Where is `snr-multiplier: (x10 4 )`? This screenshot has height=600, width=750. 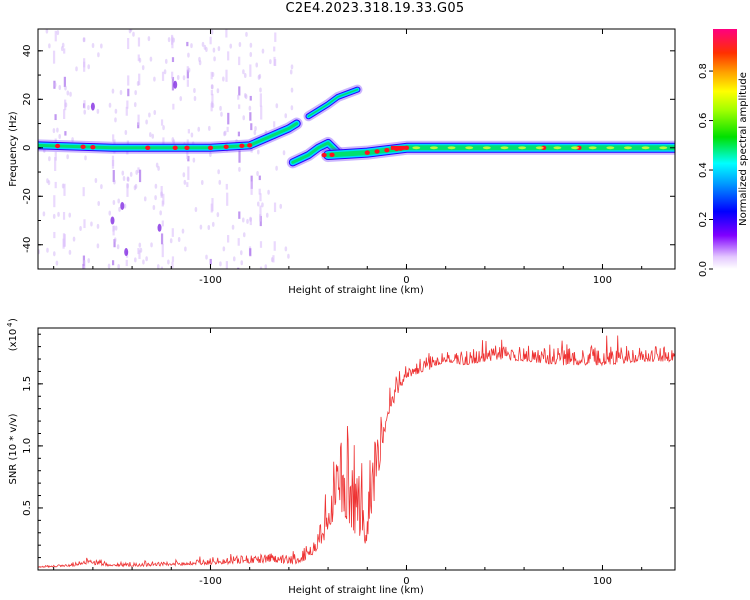
snr-multiplier: (x10 4 ) is located at coordinates (12, 334).